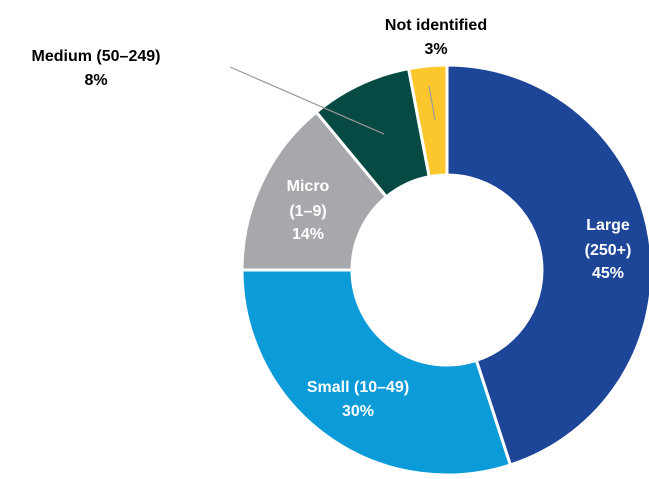 The width and height of the screenshot is (649, 479). What do you see at coordinates (608, 238) in the screenshot?
I see `segment-label: Large (250+)` at bounding box center [608, 238].